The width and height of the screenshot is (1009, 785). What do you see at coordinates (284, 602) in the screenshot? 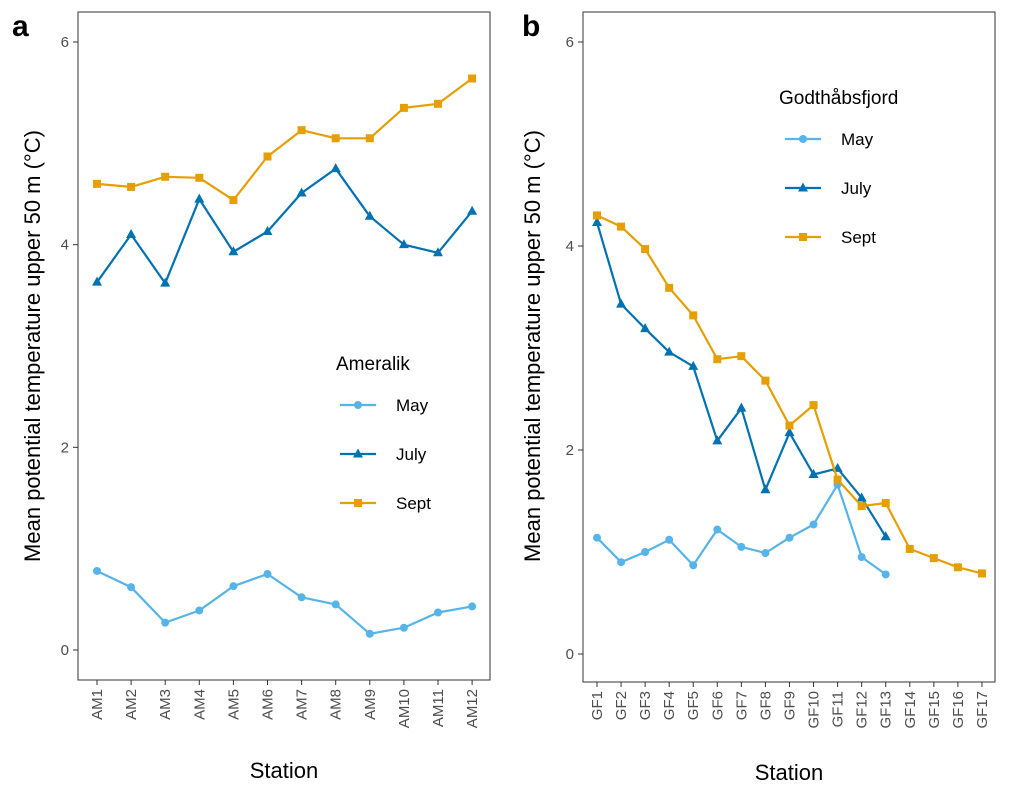
I see `series-line-may` at bounding box center [284, 602].